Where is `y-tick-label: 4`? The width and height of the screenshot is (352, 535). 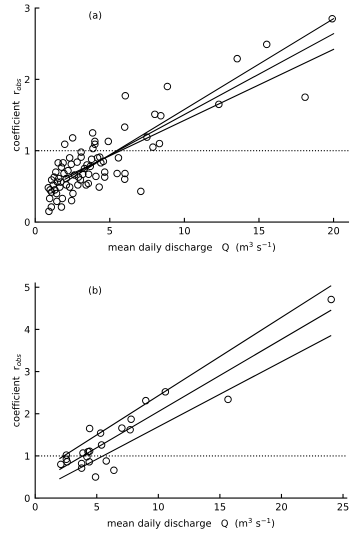 y-tick-label: 4 is located at coordinates (27, 330).